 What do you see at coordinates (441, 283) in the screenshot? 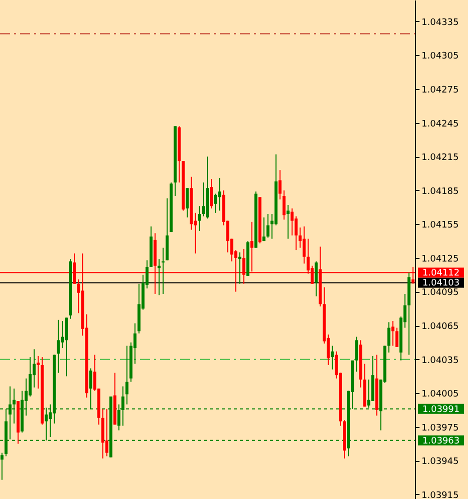
I see `ref-line-label: 1.04103` at bounding box center [441, 283].